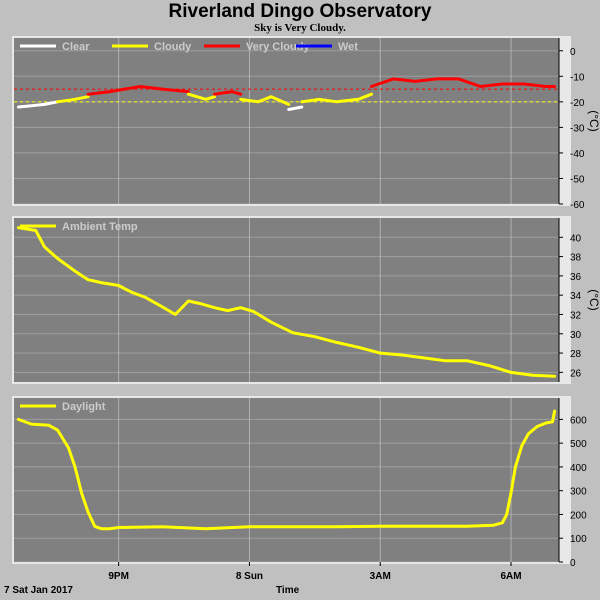 The width and height of the screenshot is (600, 600). Describe the element at coordinates (578, 515) in the screenshot. I see `y-tick-label: 200` at that location.